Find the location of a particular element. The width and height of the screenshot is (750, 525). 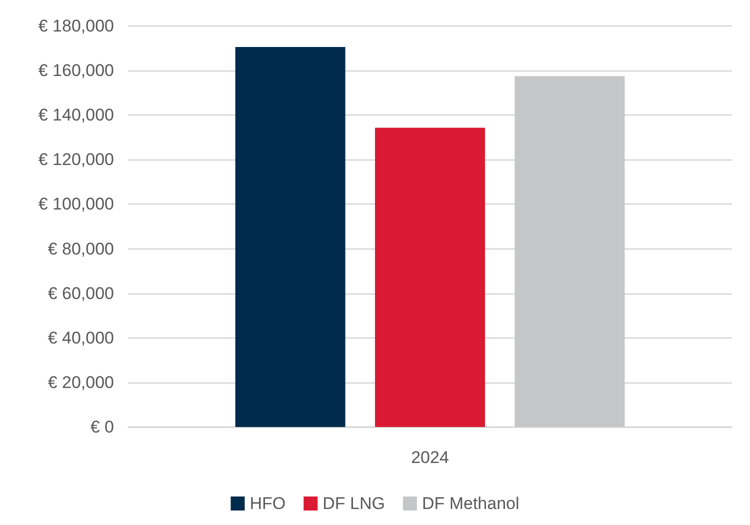

y-tick-label: € 100,000 is located at coordinates (76, 204).